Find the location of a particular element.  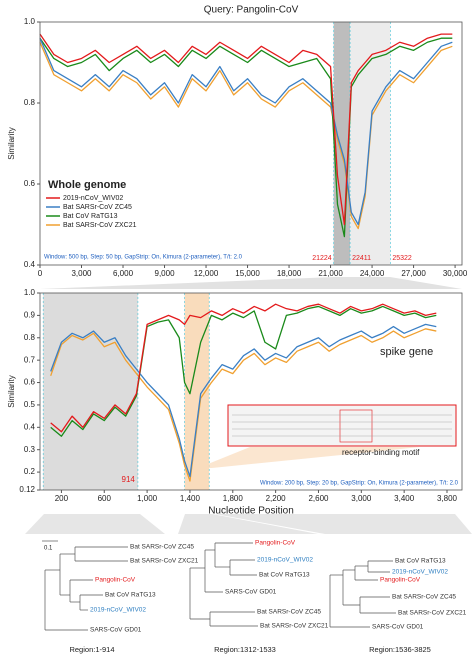

x-tick-label: 600 is located at coordinates (105, 498).